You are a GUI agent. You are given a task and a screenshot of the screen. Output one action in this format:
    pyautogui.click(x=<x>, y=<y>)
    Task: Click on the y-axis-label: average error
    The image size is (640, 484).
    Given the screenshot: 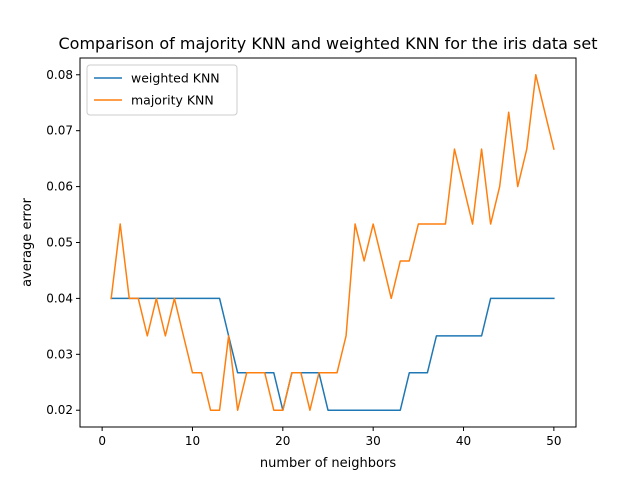 What is the action you would take?
    pyautogui.click(x=27, y=241)
    